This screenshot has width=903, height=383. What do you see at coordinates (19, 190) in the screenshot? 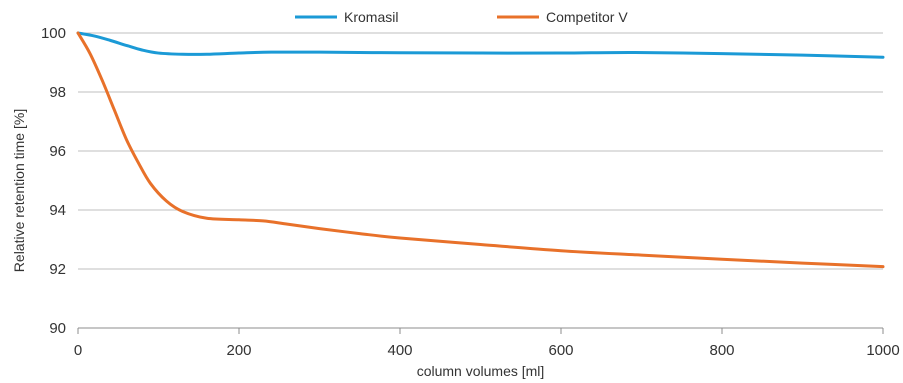
I see `y-axis-title: Relative retention time [%]` at bounding box center [19, 190].